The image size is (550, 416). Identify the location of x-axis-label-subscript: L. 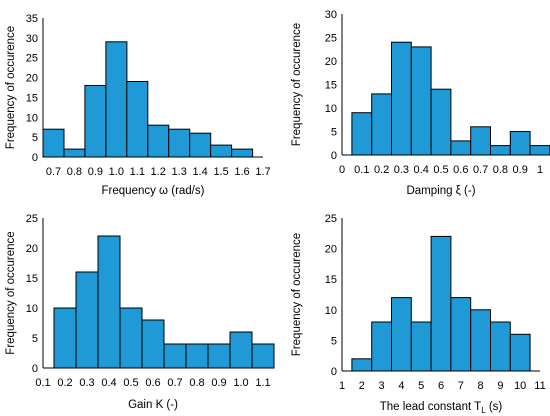
(483, 410).